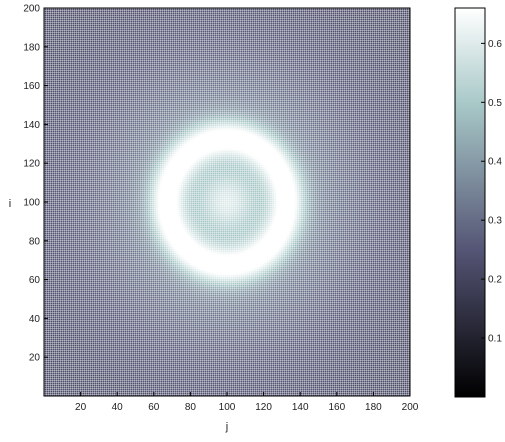  Describe the element at coordinates (491, 192) in the screenshot. I see `colorbar-ticks: 0.1 0.2 0.3 0.4 0.5 0.6` at that location.